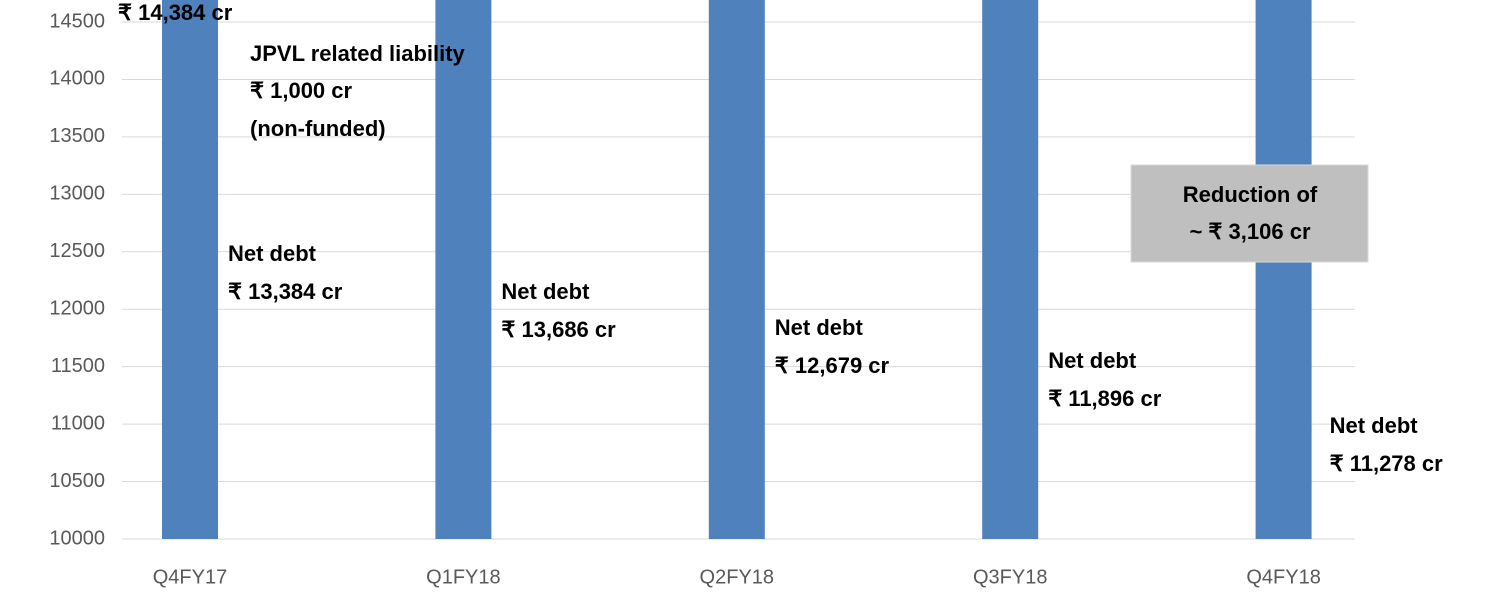 The width and height of the screenshot is (1487, 594). I want to click on value-label: ₹ 13,686 cr, so click(558, 329).